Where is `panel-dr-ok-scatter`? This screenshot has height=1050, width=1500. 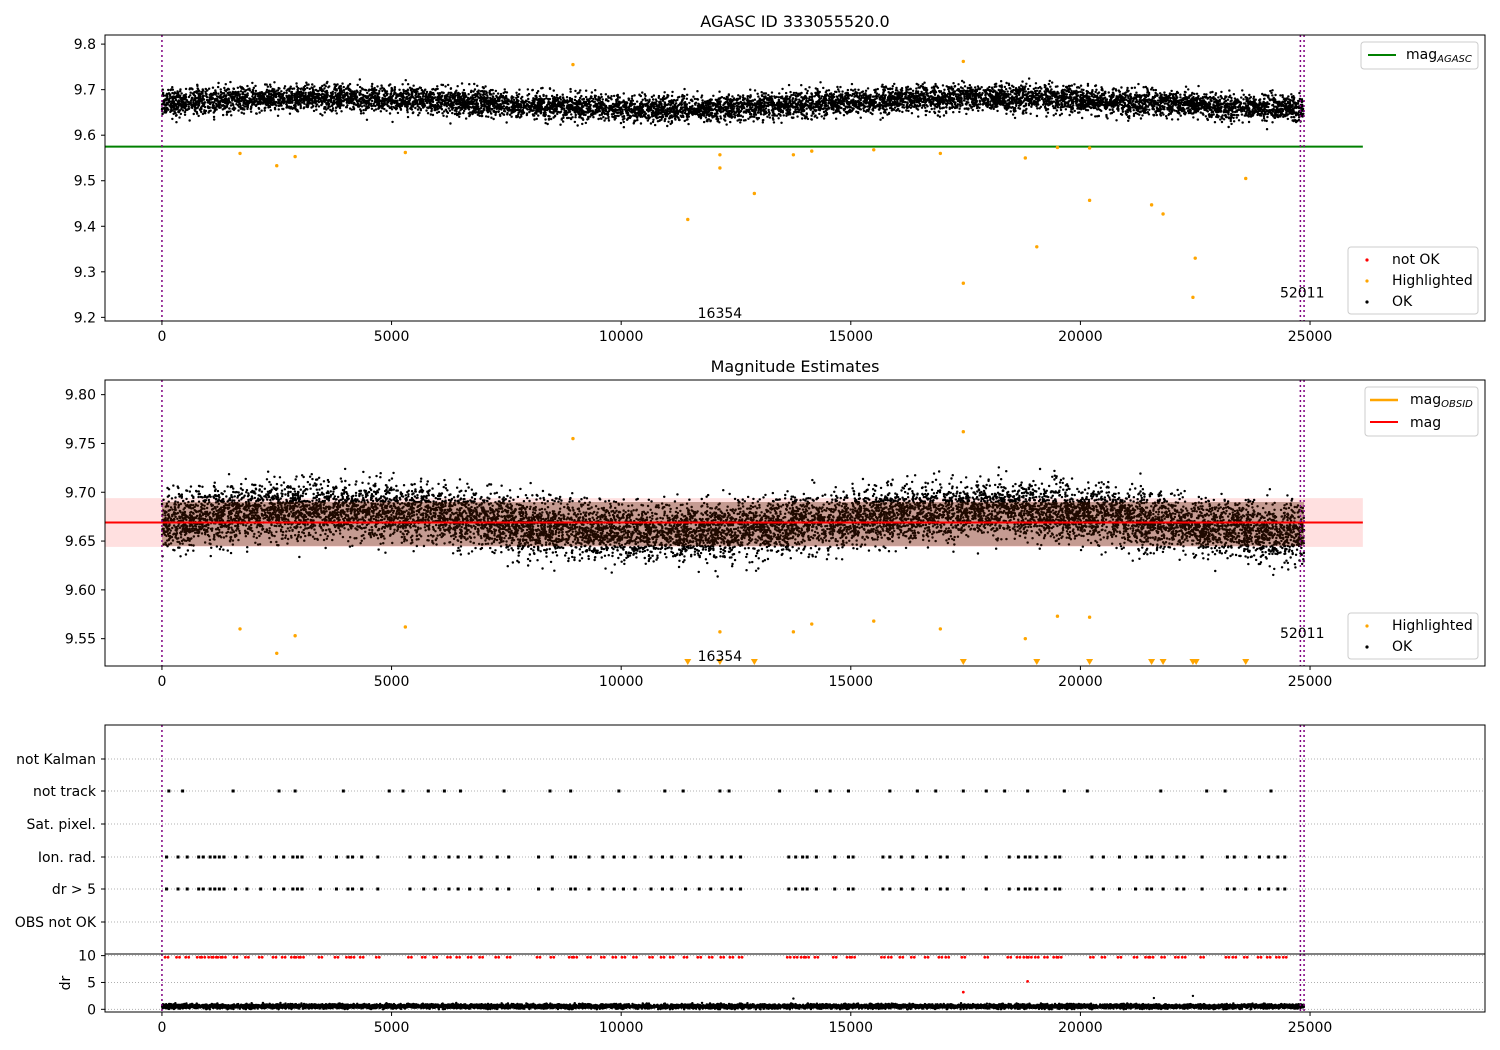 panel-dr-ok-scatter is located at coordinates (733, 1006).